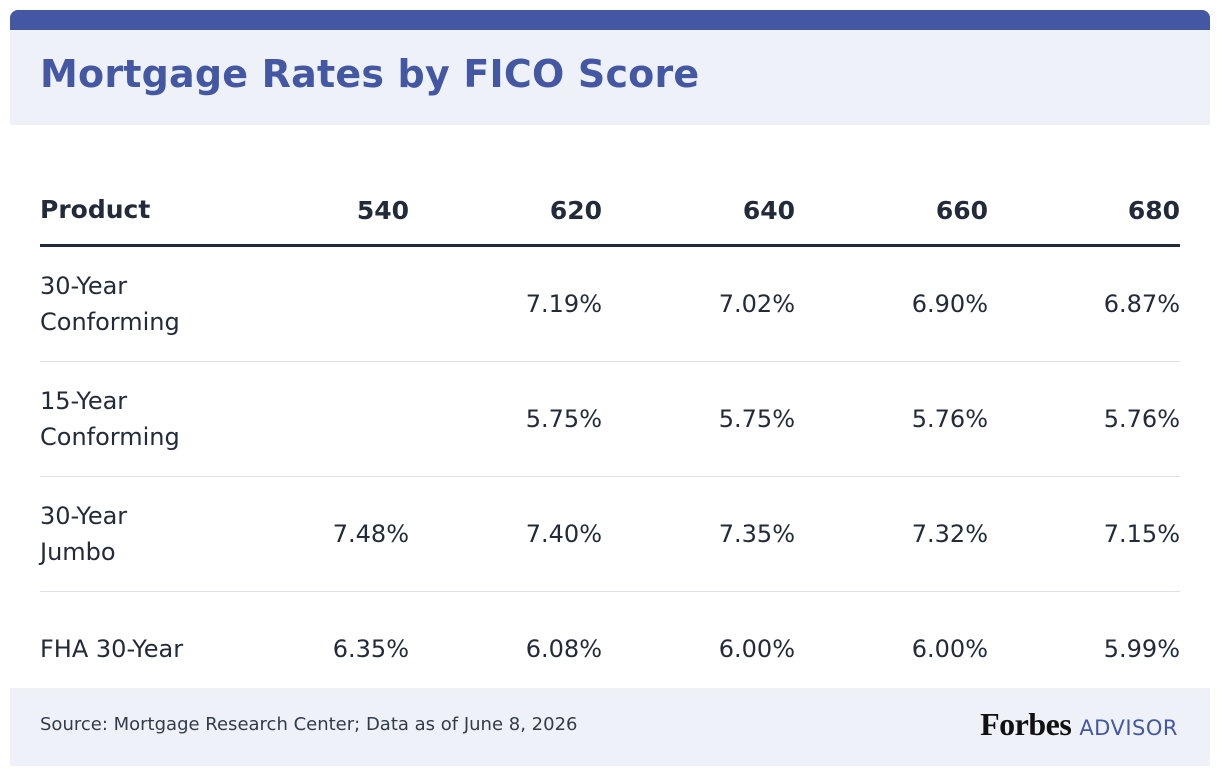 The height and width of the screenshot is (776, 1220). Describe the element at coordinates (110, 304) in the screenshot. I see `product-cell: 30-Year Conforming` at that location.